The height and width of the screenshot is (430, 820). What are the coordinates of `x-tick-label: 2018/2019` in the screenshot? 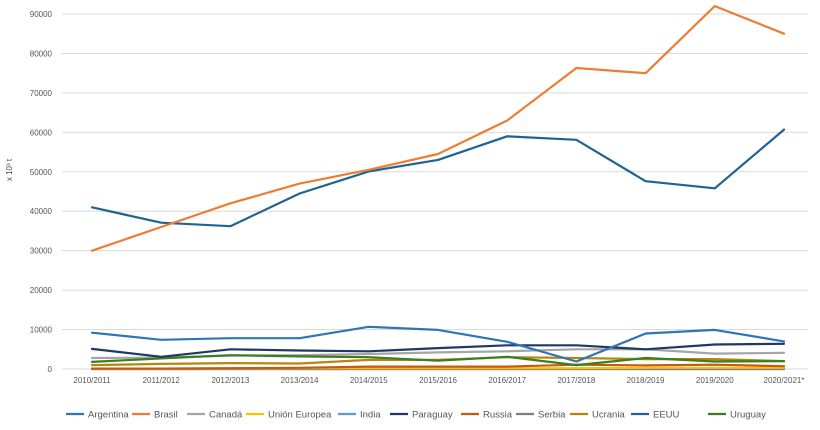 It's located at (646, 380).